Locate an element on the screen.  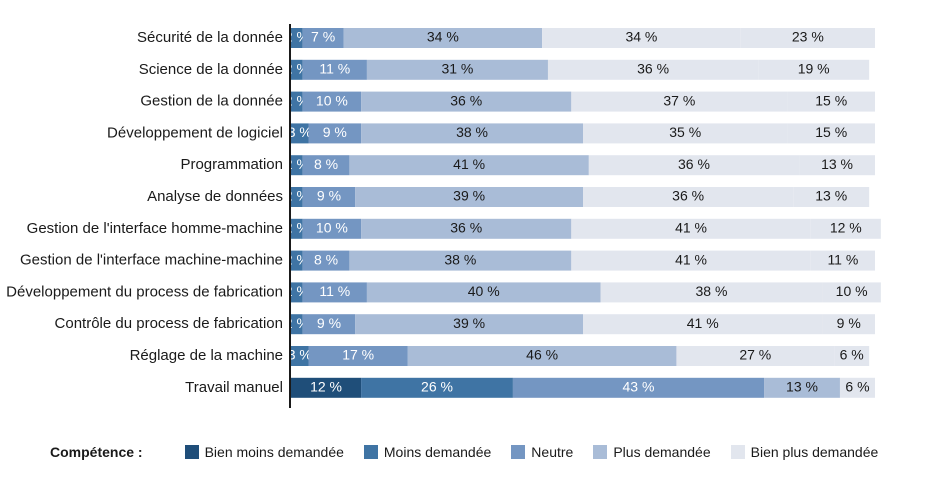
bar-segment-r3-s4 is located at coordinates (685, 133).